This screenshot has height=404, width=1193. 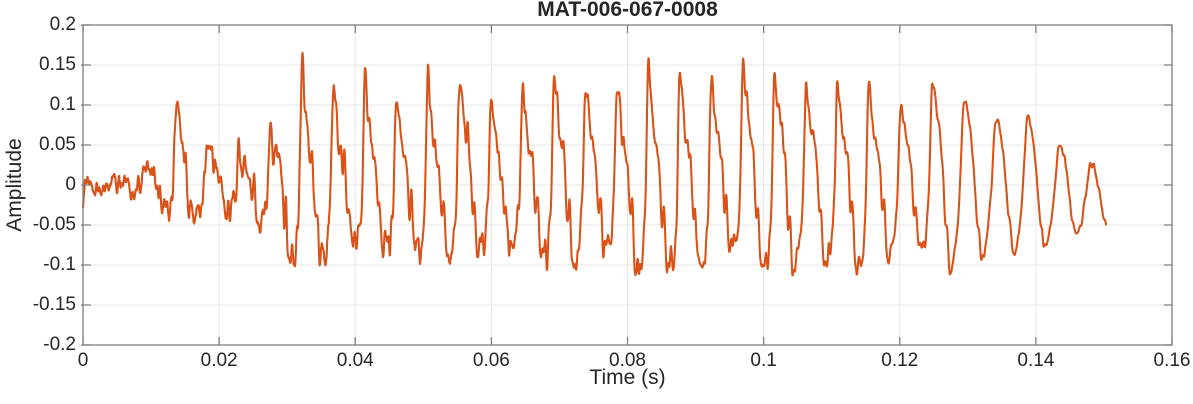 What do you see at coordinates (62, 104) in the screenshot?
I see `y-tick-label: 0.1` at bounding box center [62, 104].